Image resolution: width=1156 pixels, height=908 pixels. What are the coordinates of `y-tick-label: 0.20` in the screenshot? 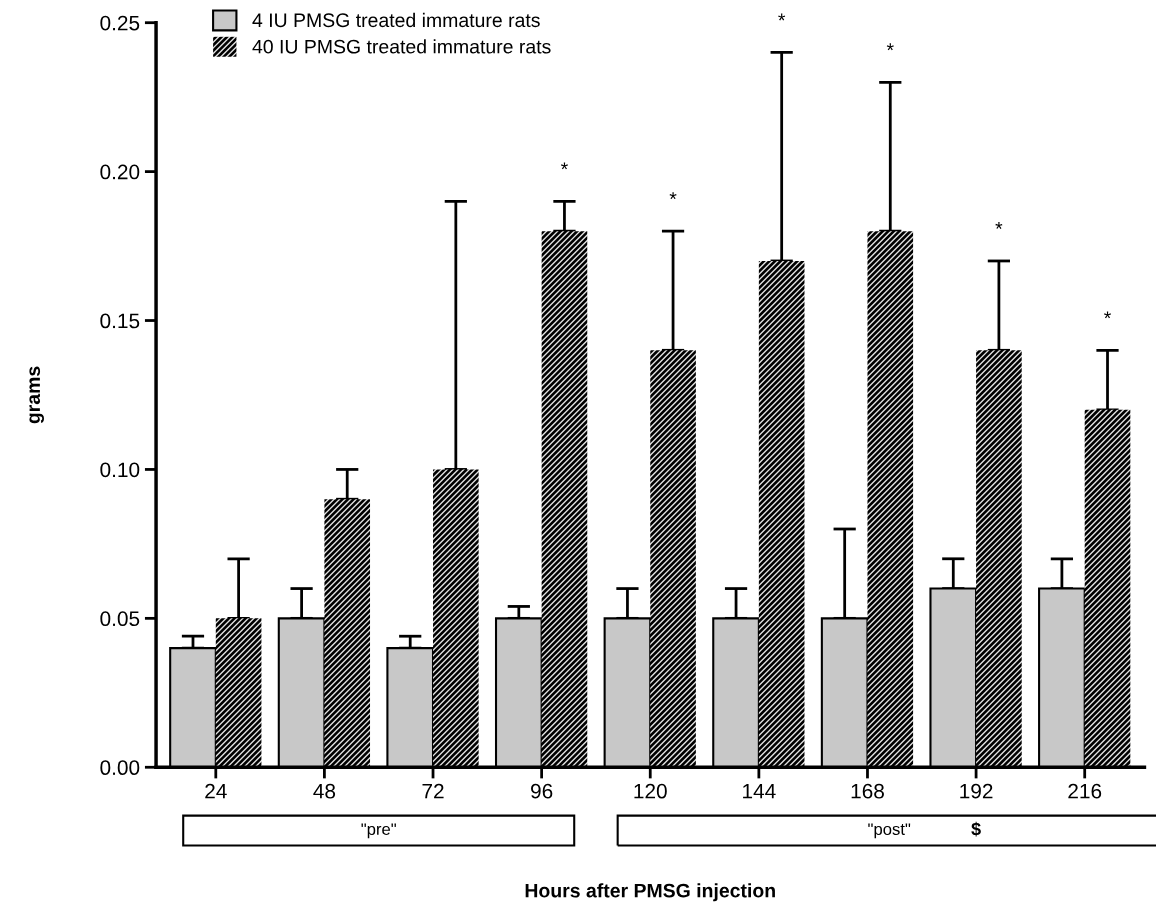 It's located at (120, 172).